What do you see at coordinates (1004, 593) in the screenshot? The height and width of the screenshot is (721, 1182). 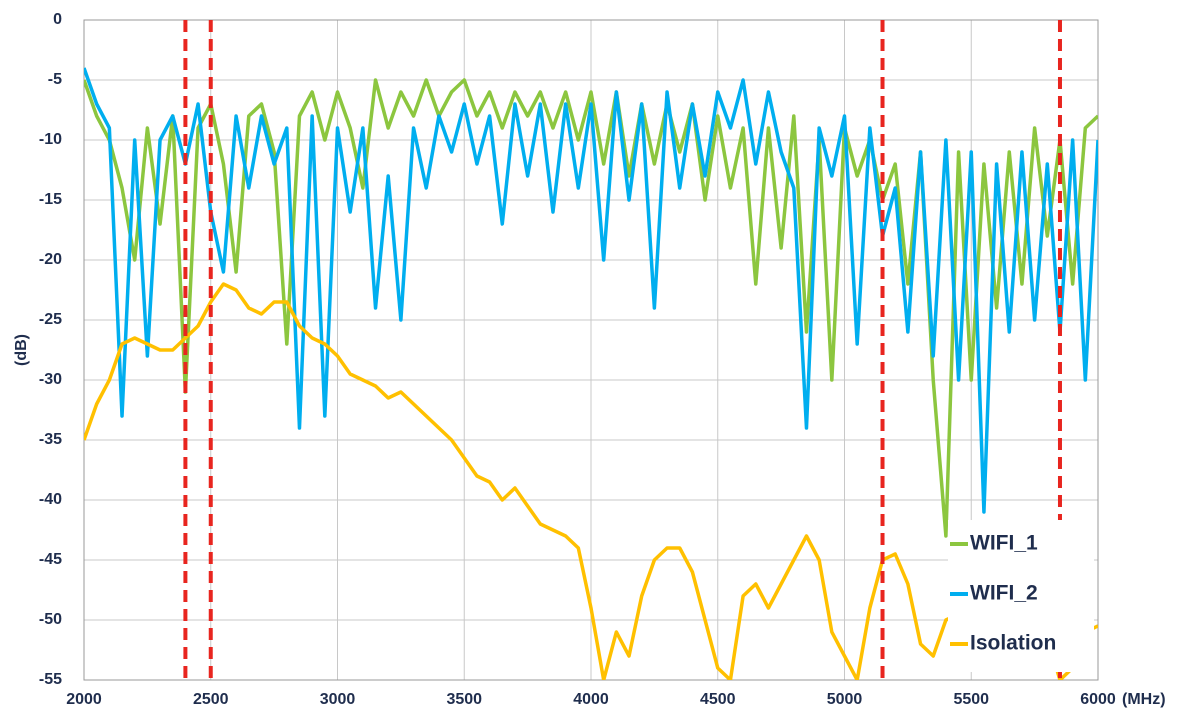 I see `legend-label: WIFI_2` at bounding box center [1004, 593].